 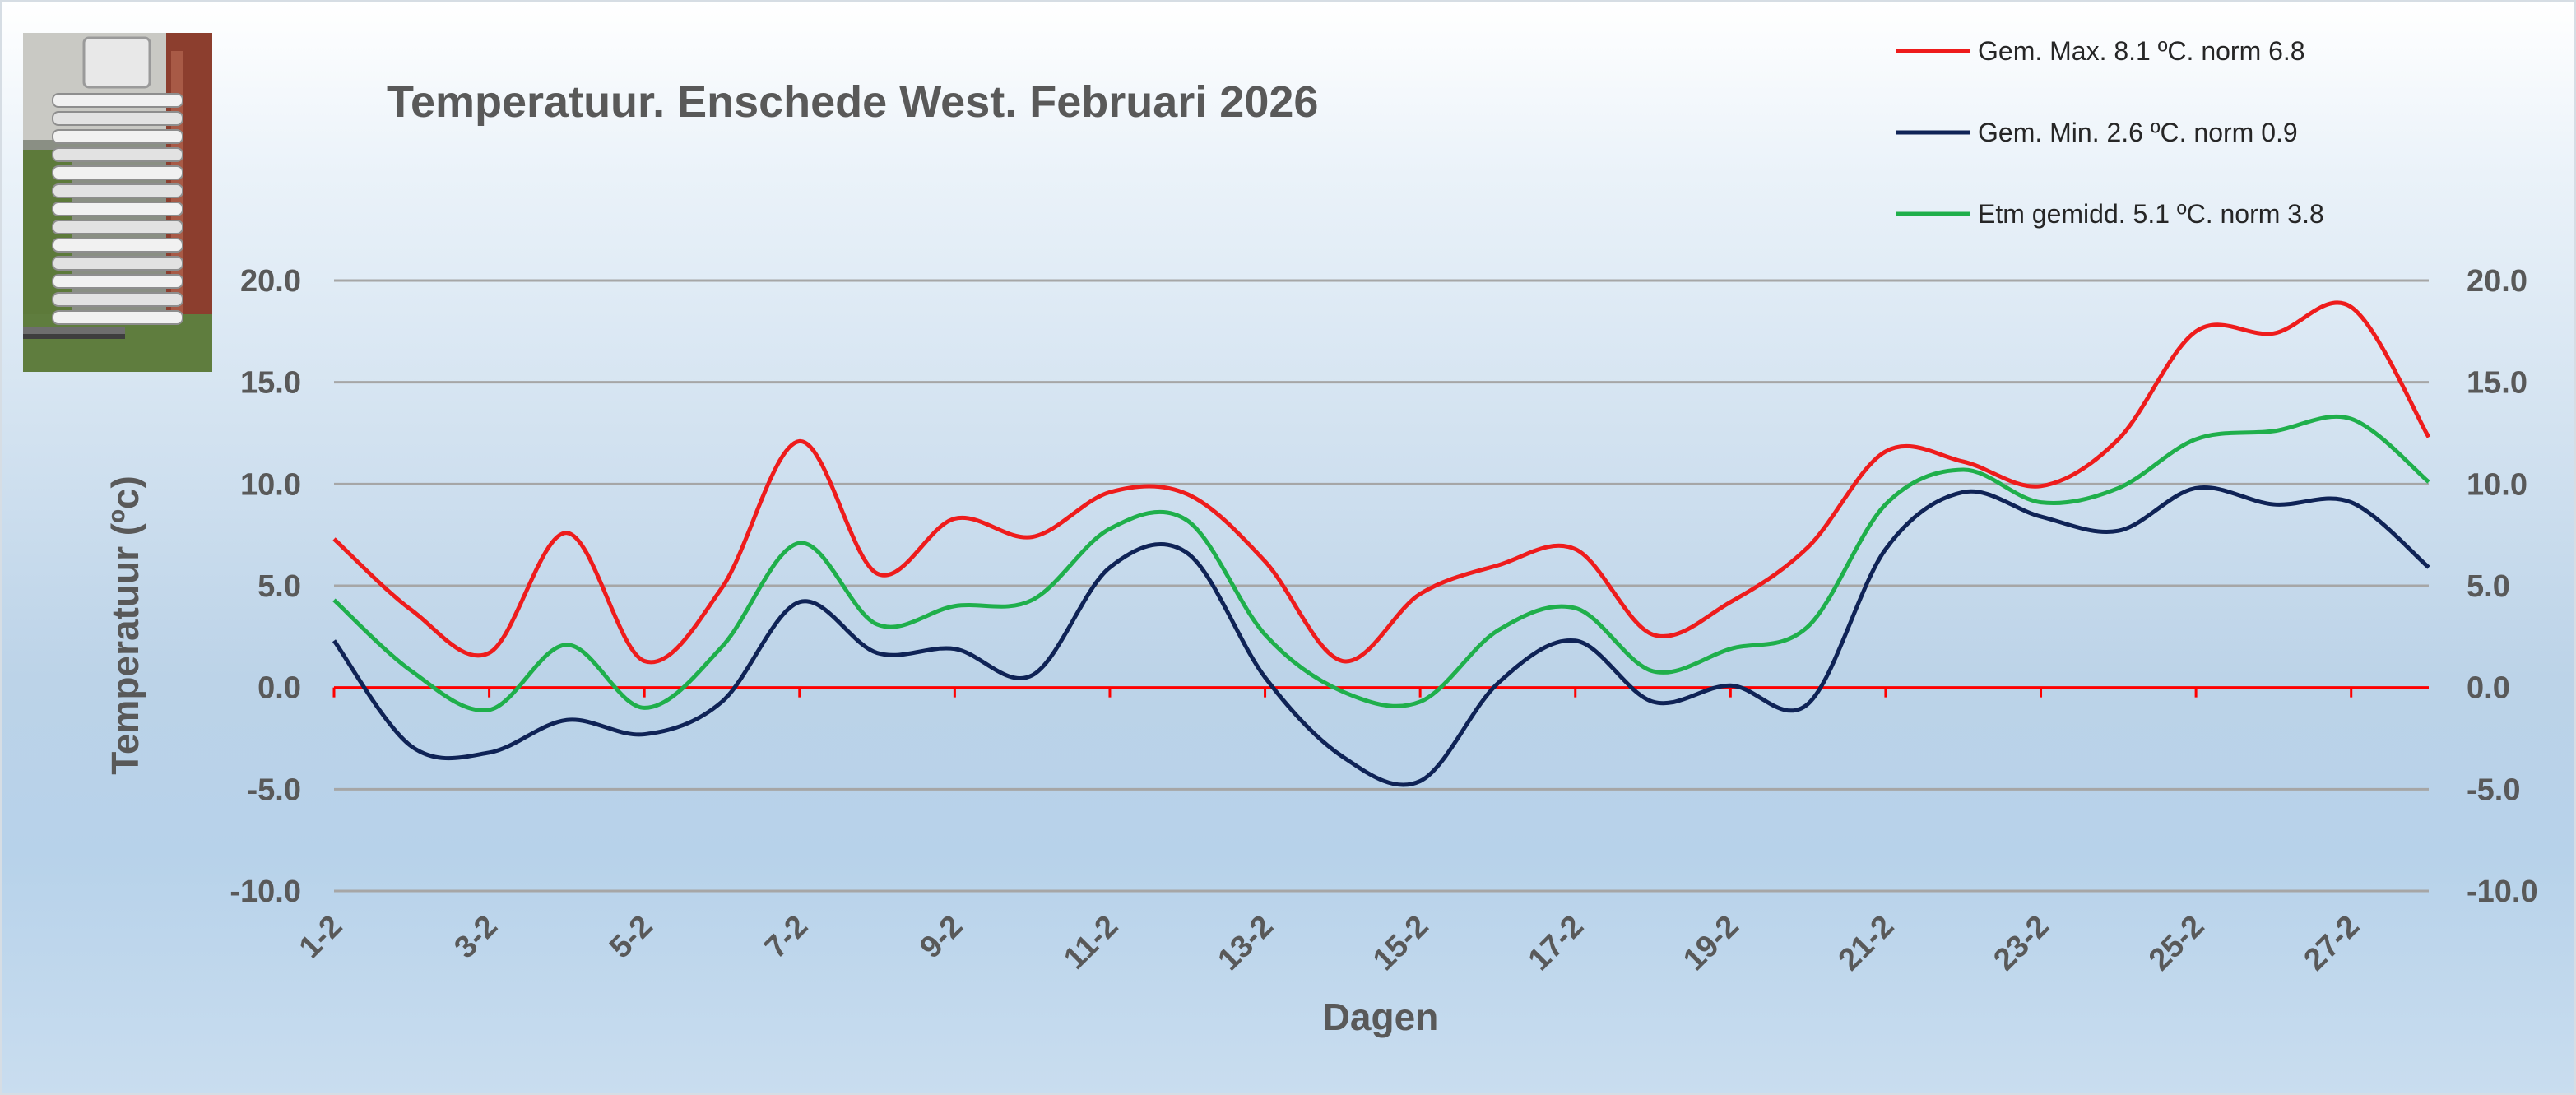 What do you see at coordinates (2141, 51) in the screenshot?
I see `legend-label: Gem. Max. 8.1 ºC. norm 6.8` at bounding box center [2141, 51].